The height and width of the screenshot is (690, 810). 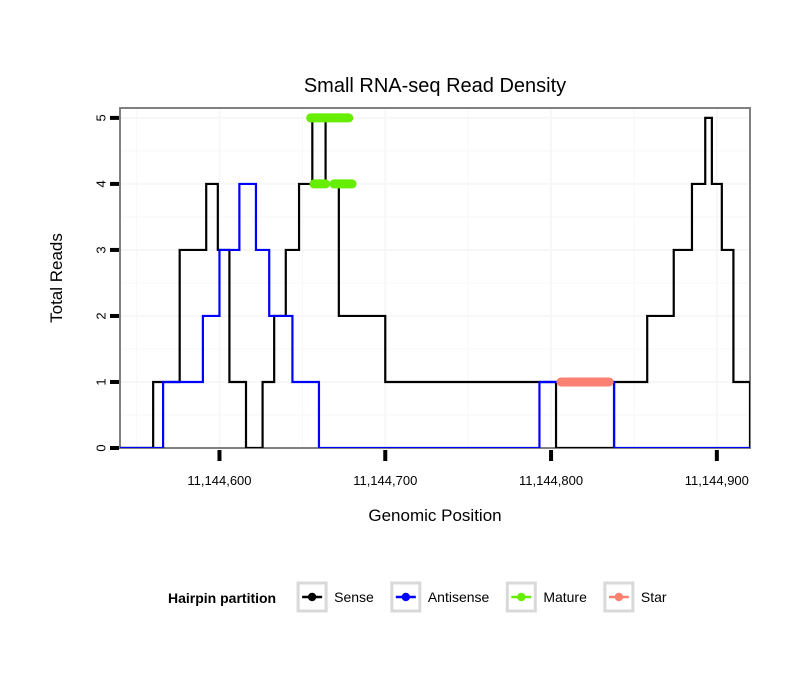 I want to click on legend-item-mature: Mature, so click(x=546, y=597).